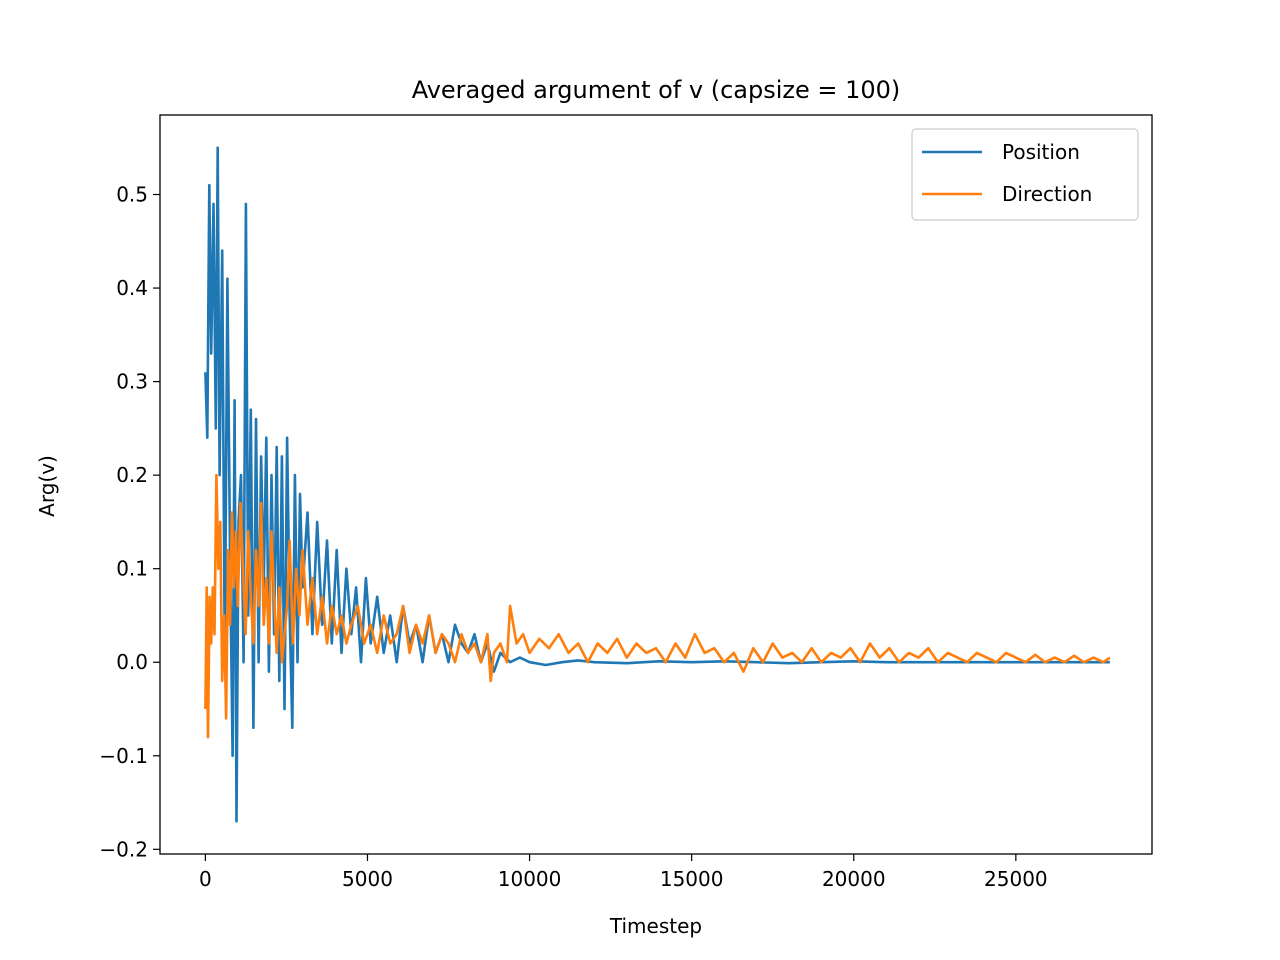 The height and width of the screenshot is (960, 1280). I want to click on chart-title: Averaged argument of v (capsize = 100), so click(656, 90).